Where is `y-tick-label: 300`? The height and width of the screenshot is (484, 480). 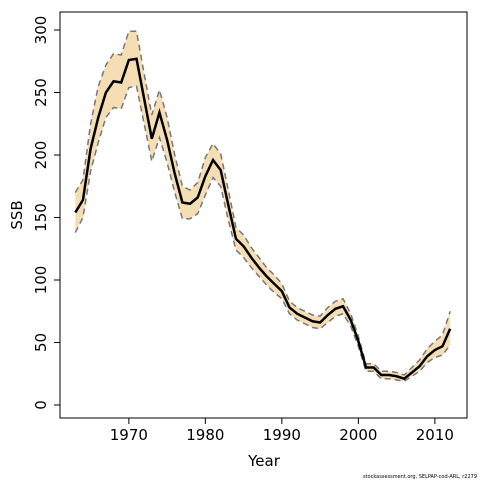 y-tick-label: 300 is located at coordinates (41, 30).